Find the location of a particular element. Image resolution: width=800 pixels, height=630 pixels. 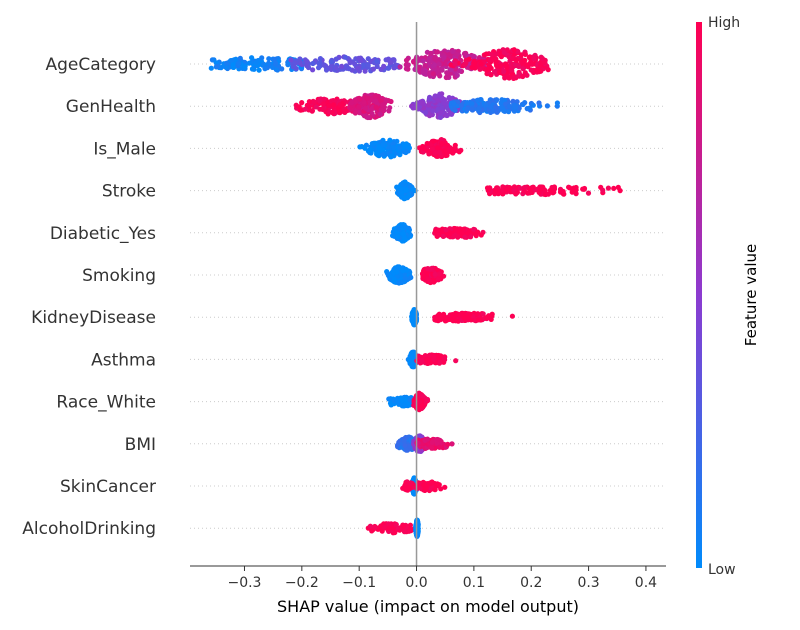

feature-points-AlcoholDrinking is located at coordinates (393, 528).